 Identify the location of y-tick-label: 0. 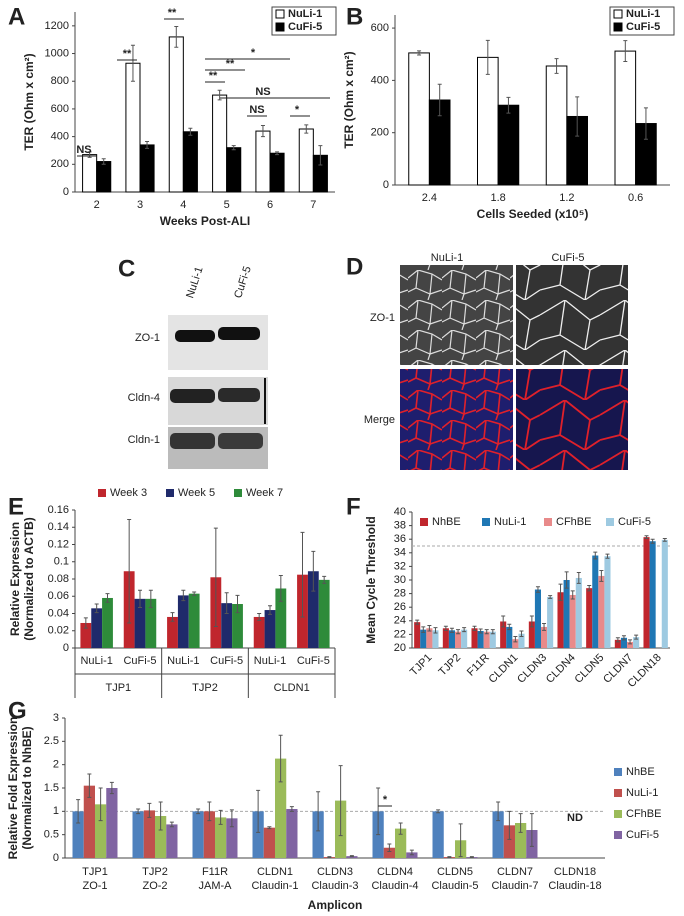
(66, 192).